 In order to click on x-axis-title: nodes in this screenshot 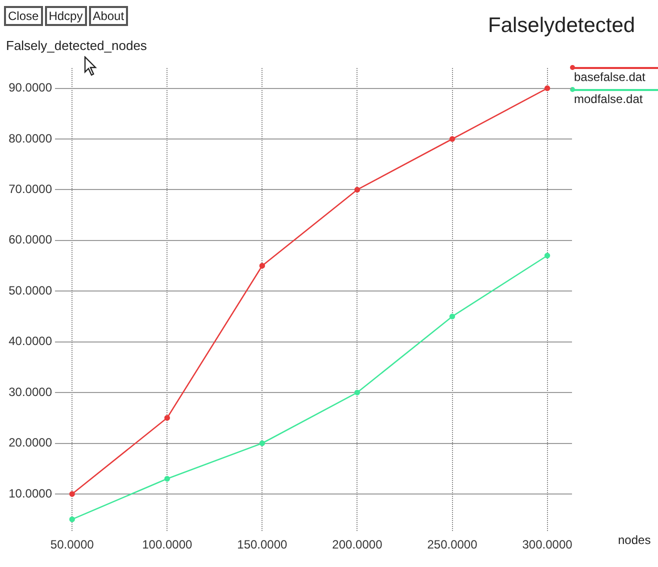, I will do `click(634, 540)`.